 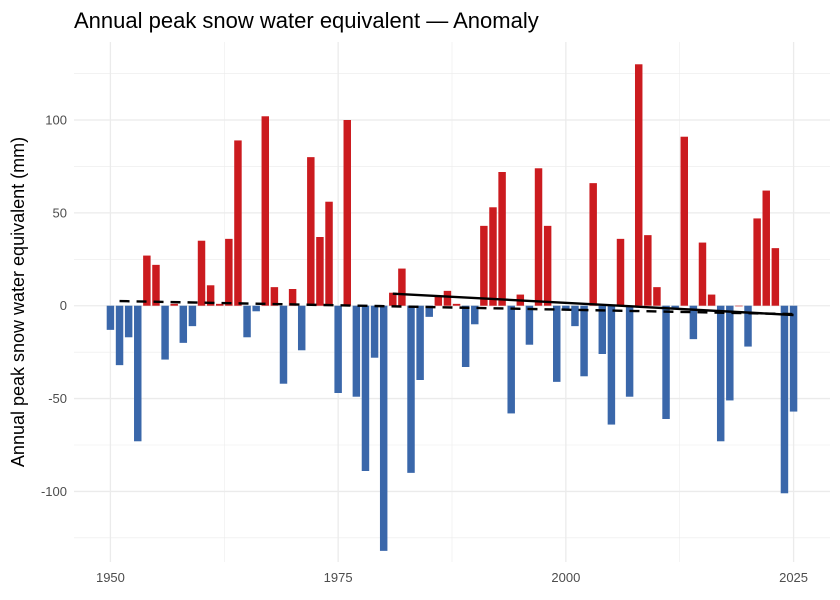 I want to click on bar-2019, so click(x=739, y=306).